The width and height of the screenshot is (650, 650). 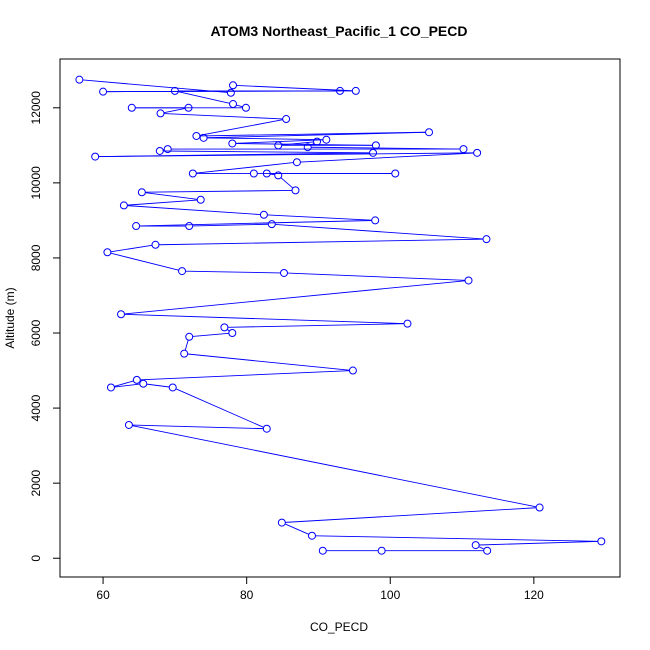 I want to click on x-tick-label: 100, so click(x=390, y=595).